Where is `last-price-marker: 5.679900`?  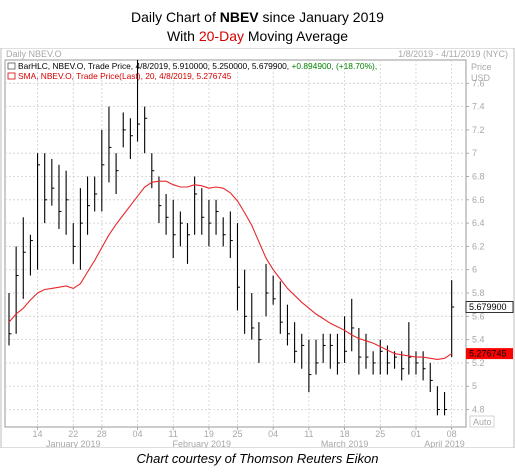
last-price-marker: 5.679900 is located at coordinates (489, 307).